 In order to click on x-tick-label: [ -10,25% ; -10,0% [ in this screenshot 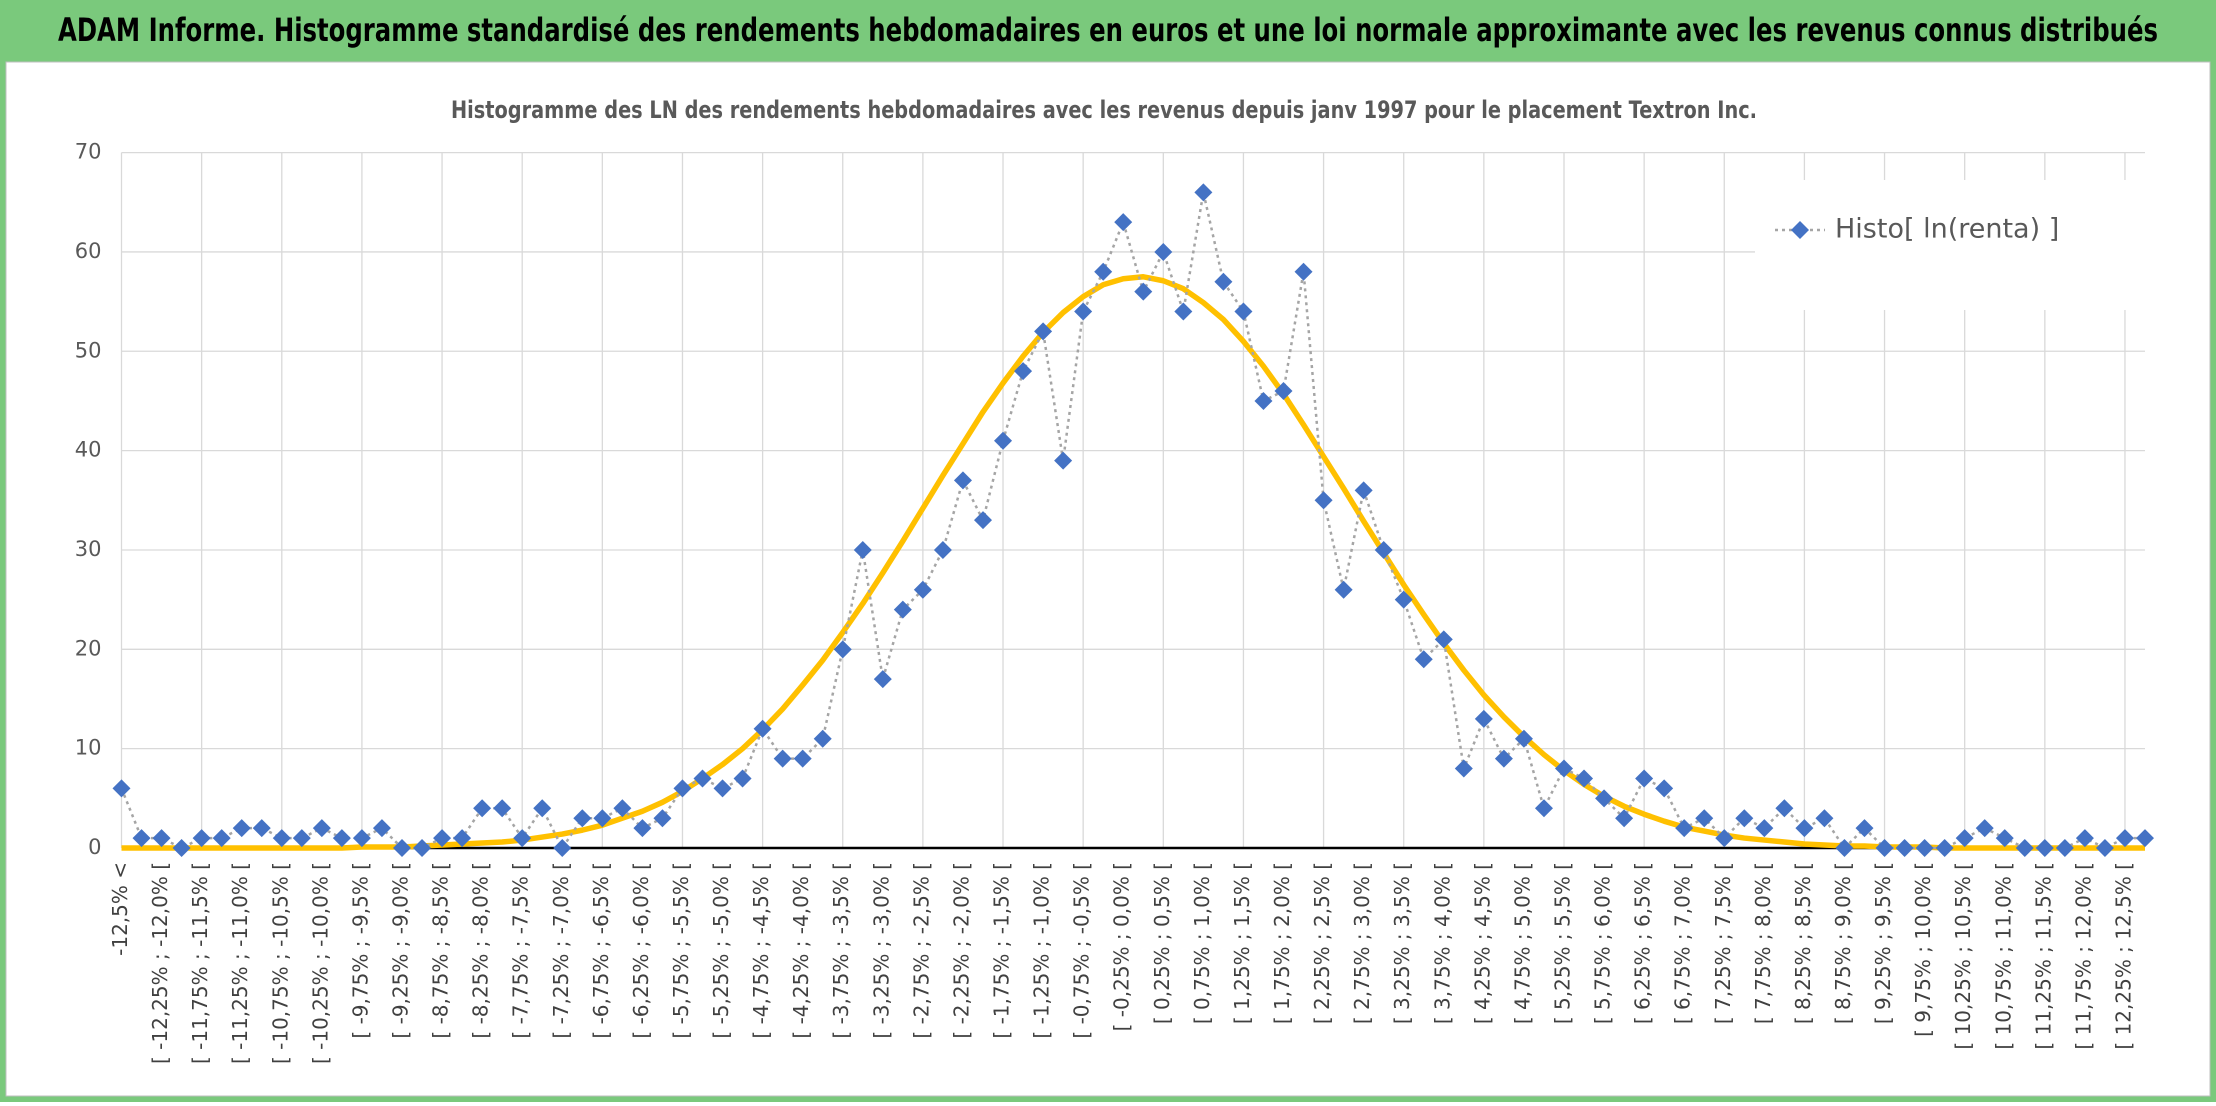, I will do `click(320, 963)`.